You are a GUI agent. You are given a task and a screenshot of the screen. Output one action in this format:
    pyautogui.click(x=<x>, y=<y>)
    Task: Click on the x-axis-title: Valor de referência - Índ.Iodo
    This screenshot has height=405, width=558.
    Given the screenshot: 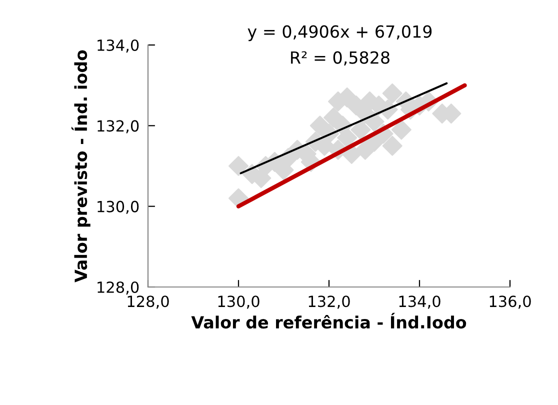 What is the action you would take?
    pyautogui.click(x=328, y=320)
    